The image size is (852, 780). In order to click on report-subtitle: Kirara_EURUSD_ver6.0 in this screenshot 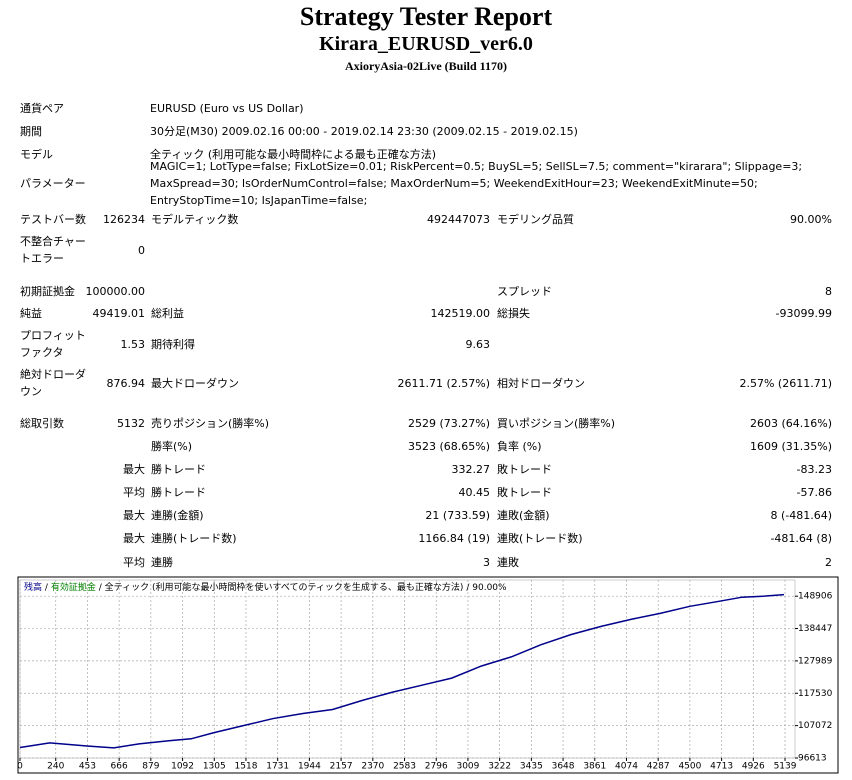, I will do `click(426, 44)`.